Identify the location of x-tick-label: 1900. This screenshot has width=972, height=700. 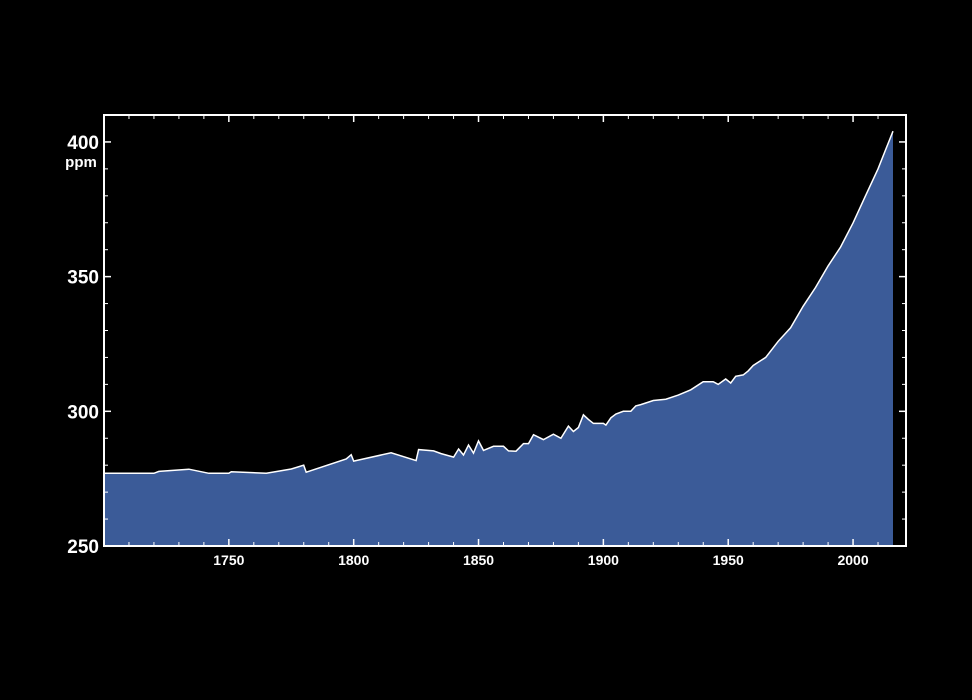
(603, 560).